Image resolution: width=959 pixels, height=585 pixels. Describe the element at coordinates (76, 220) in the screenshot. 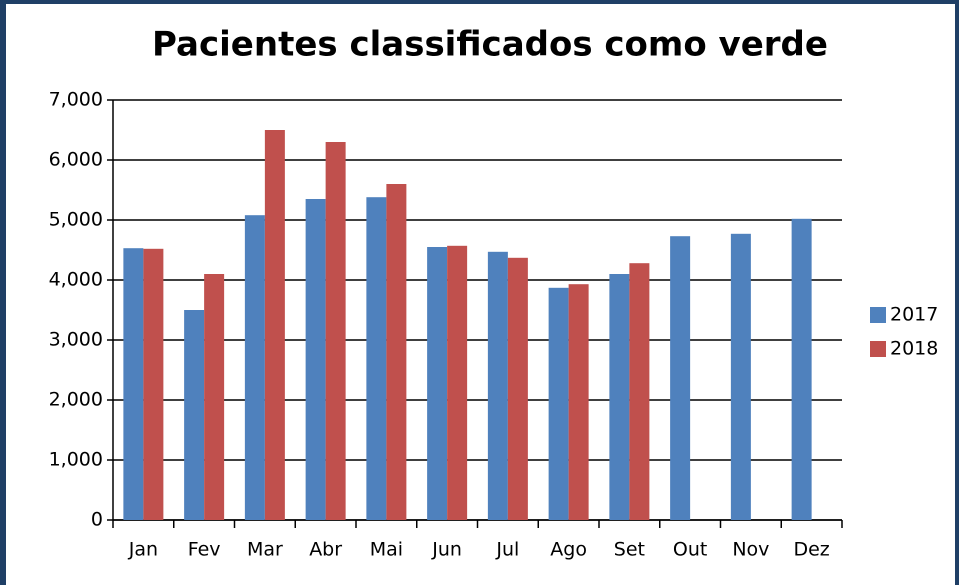

I see `y-tick-label: 5,000` at that location.